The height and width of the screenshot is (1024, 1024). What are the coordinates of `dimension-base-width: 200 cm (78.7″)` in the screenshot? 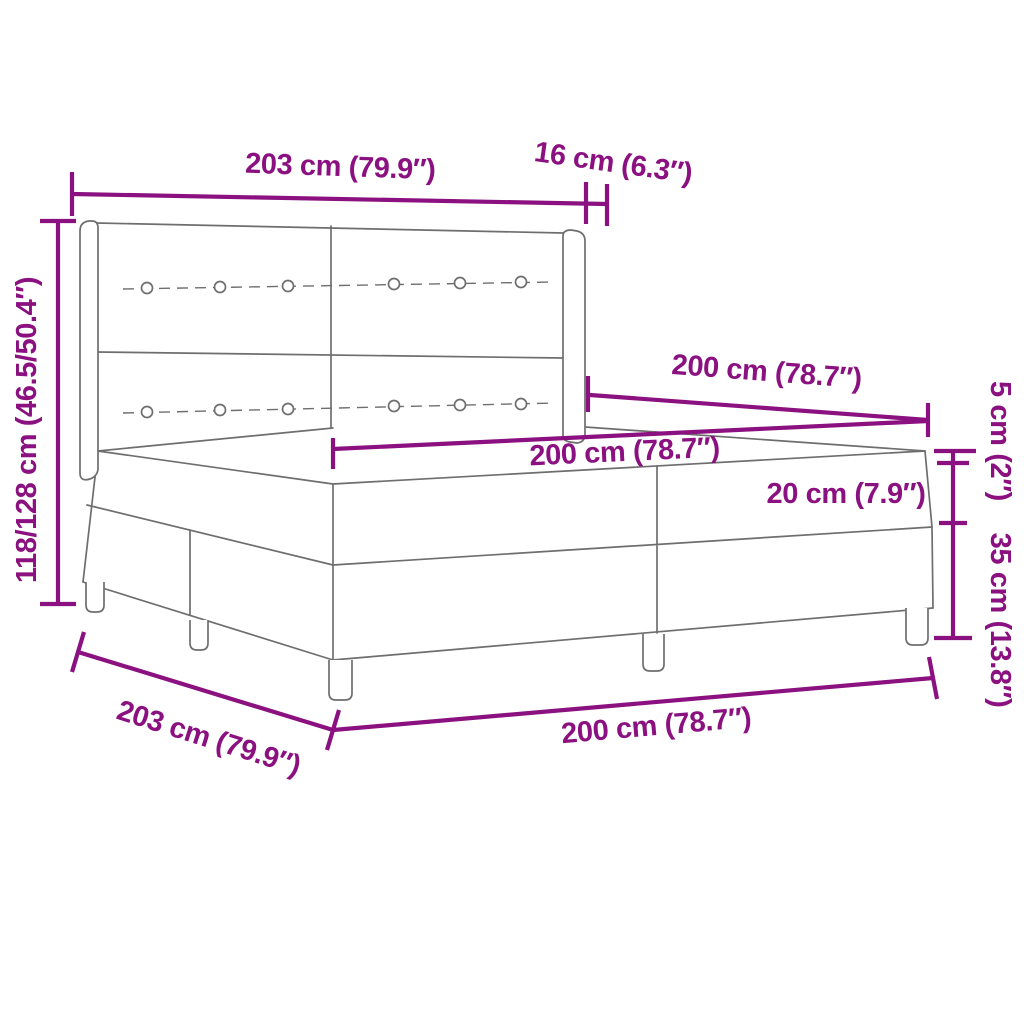 It's located at (636, 703).